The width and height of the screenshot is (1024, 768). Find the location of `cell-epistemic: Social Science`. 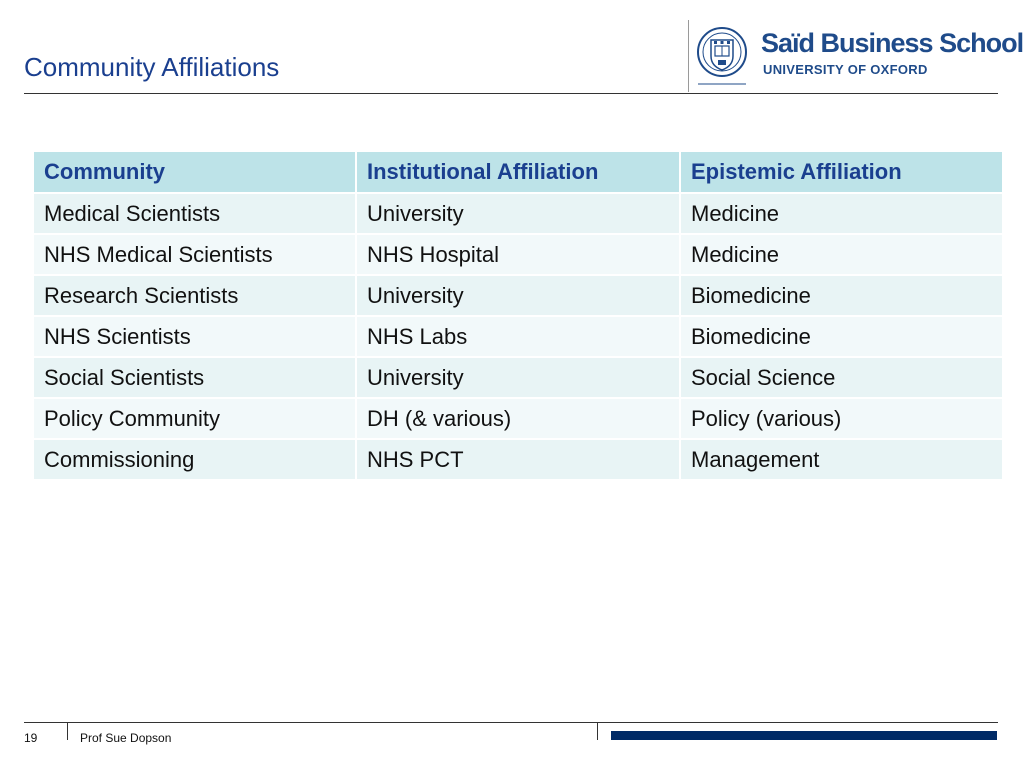

cell-epistemic: Social Science is located at coordinates (841, 378).